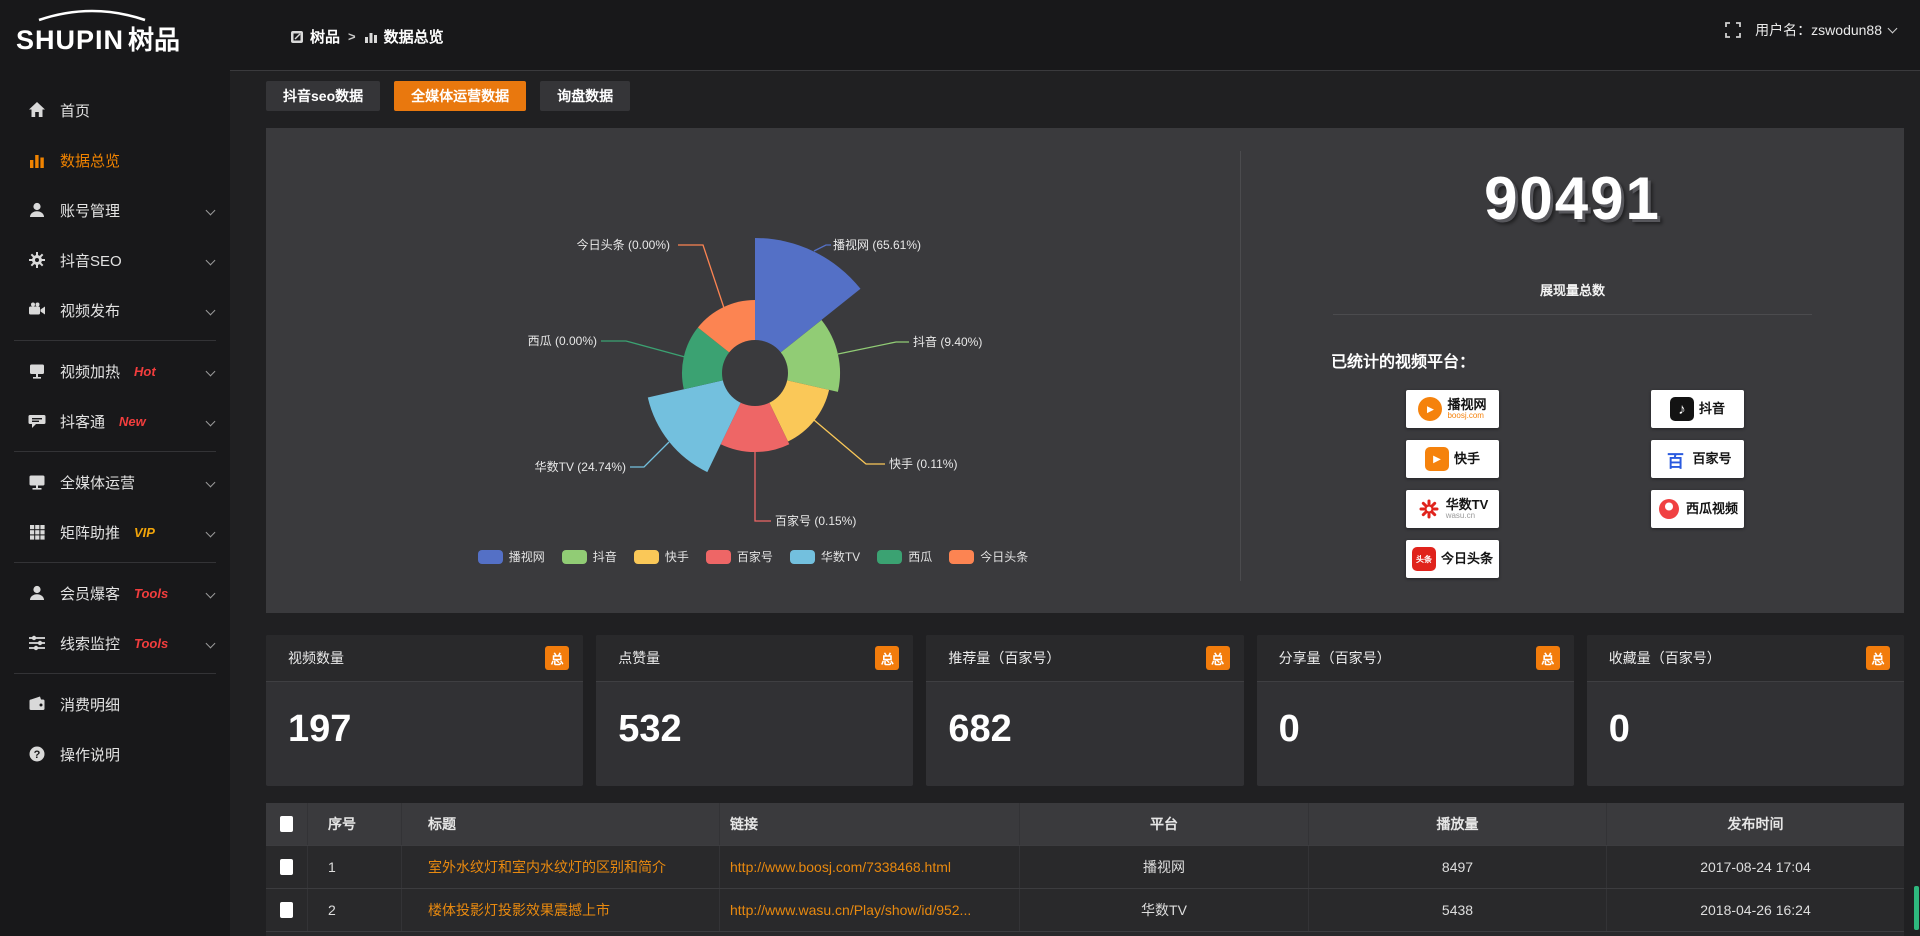 The width and height of the screenshot is (1920, 936). Describe the element at coordinates (1452, 409) in the screenshot. I see `platform-badge-播视网: ▶ 播视网 boosj.com` at that location.